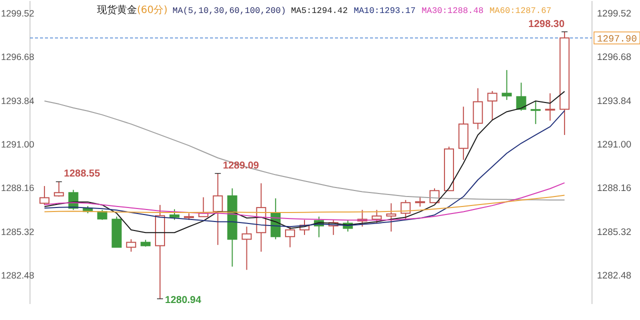 Image resolution: width=640 pixels, height=320 pixels. What do you see at coordinates (152, 10) in the screenshot?
I see `subtitle: (60分)` at bounding box center [152, 10].